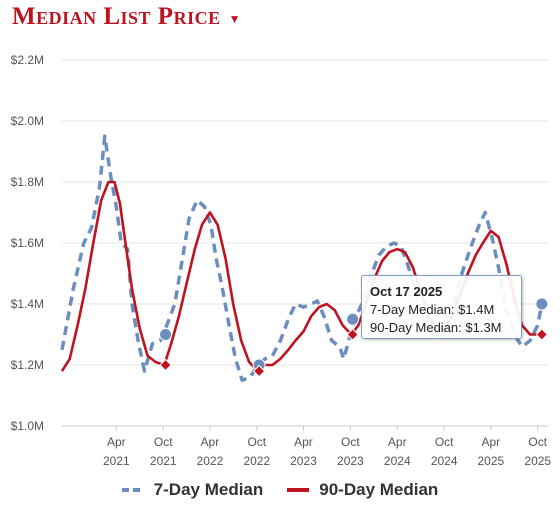 This screenshot has width=560, height=507. What do you see at coordinates (379, 489) in the screenshot?
I see `legend-label-90day: 90-Day Median` at bounding box center [379, 489].